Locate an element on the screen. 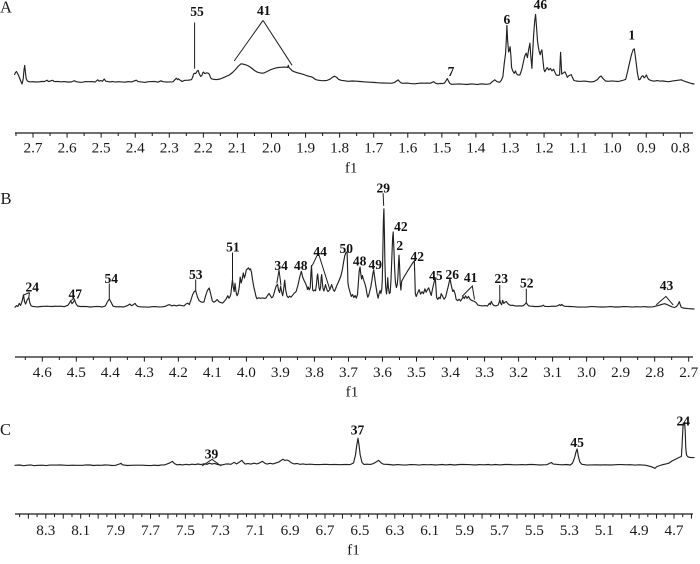 This screenshot has height=564, width=700. svg-text: 5.3 is located at coordinates (569, 530).